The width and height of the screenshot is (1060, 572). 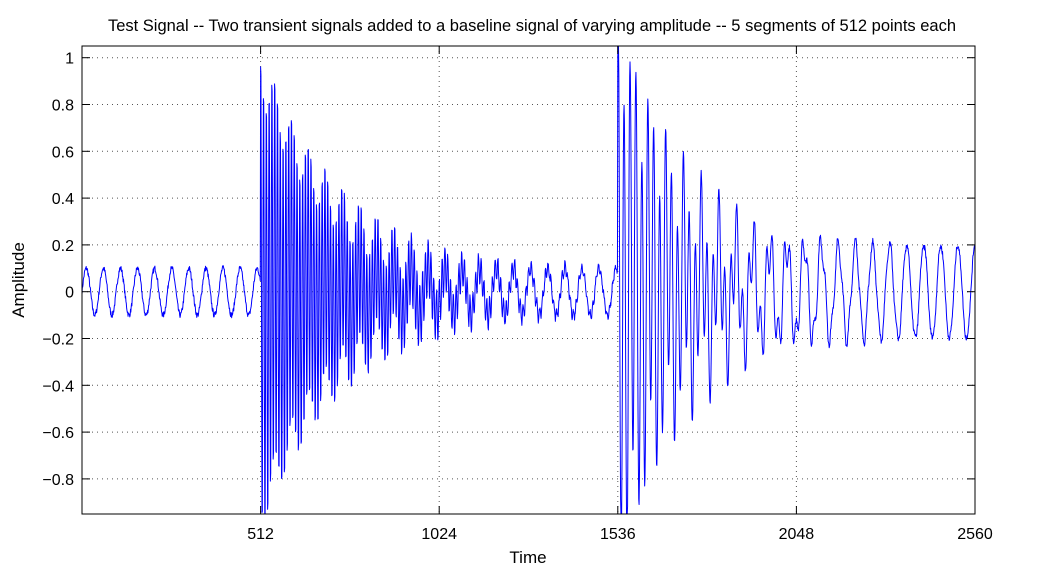 What do you see at coordinates (63, 199) in the screenshot?
I see `y-tick-label: 0.4` at bounding box center [63, 199].